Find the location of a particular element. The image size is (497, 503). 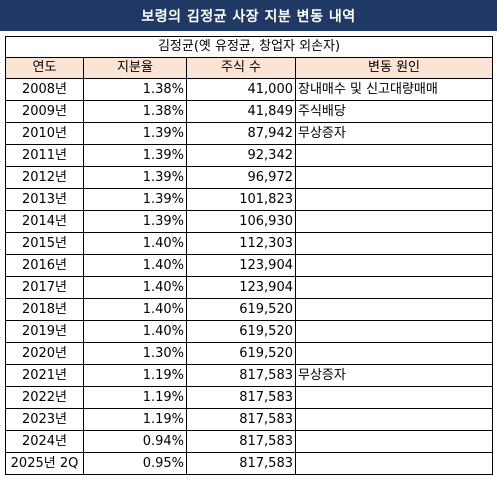

percent-cell: 1.30% is located at coordinates (135, 353).